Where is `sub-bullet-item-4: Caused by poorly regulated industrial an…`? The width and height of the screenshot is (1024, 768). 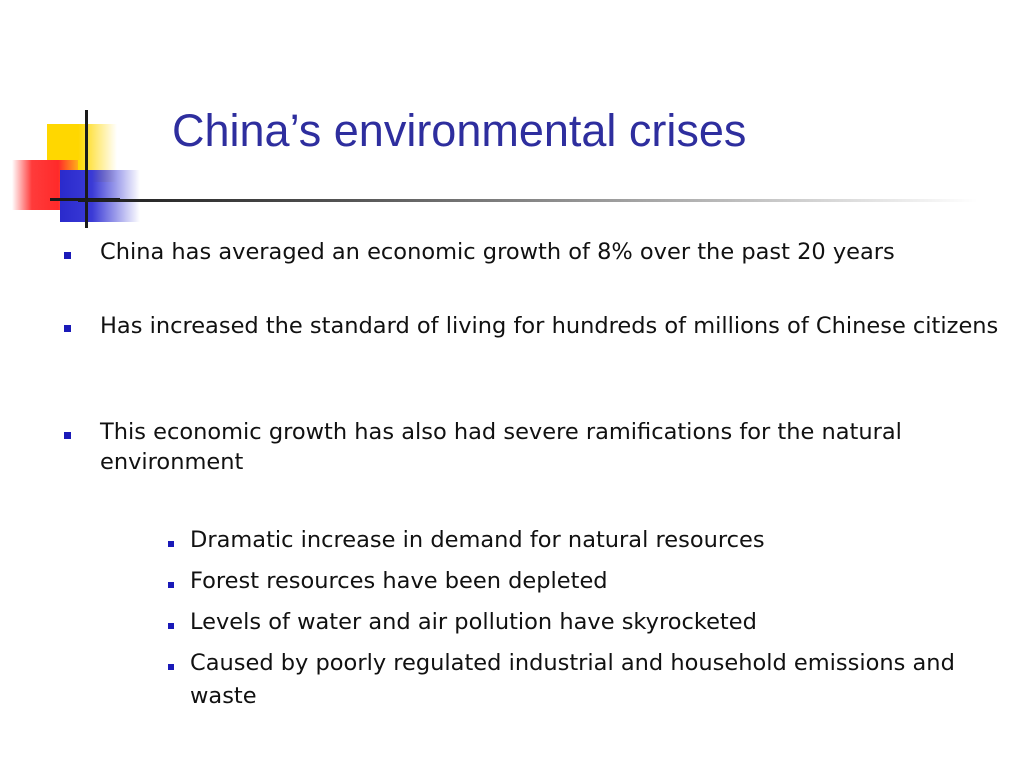 sub-bullet-item-4: Caused by poorly regulated industrial an… is located at coordinates (572, 679).